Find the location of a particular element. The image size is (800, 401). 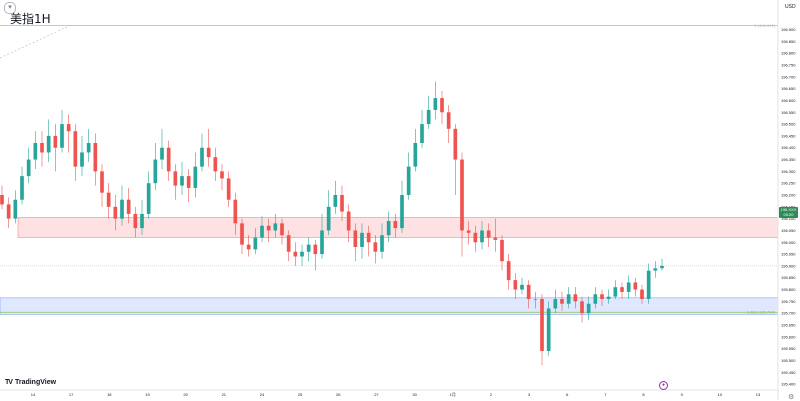

resistance-zone is located at coordinates (398, 227).